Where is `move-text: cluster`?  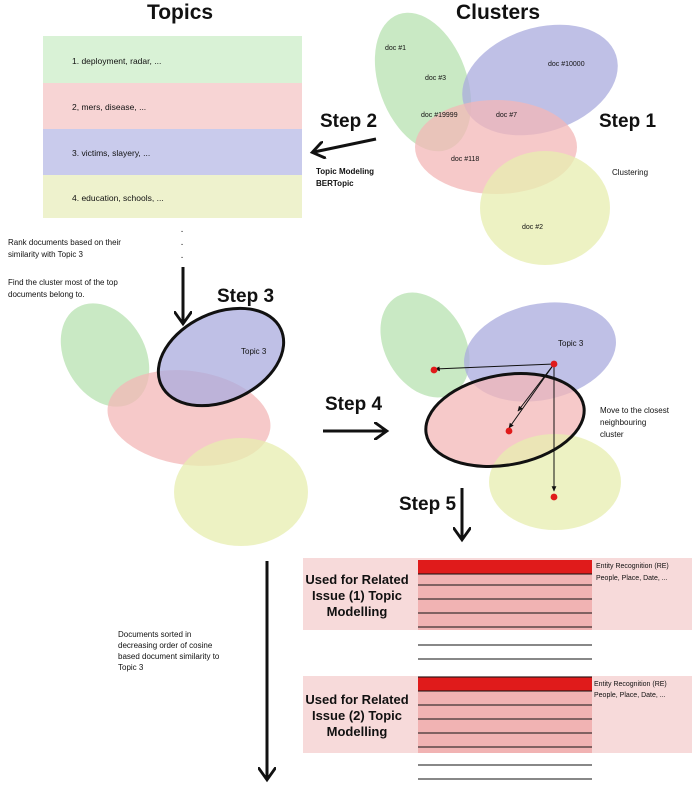
move-text: cluster is located at coordinates (612, 434).